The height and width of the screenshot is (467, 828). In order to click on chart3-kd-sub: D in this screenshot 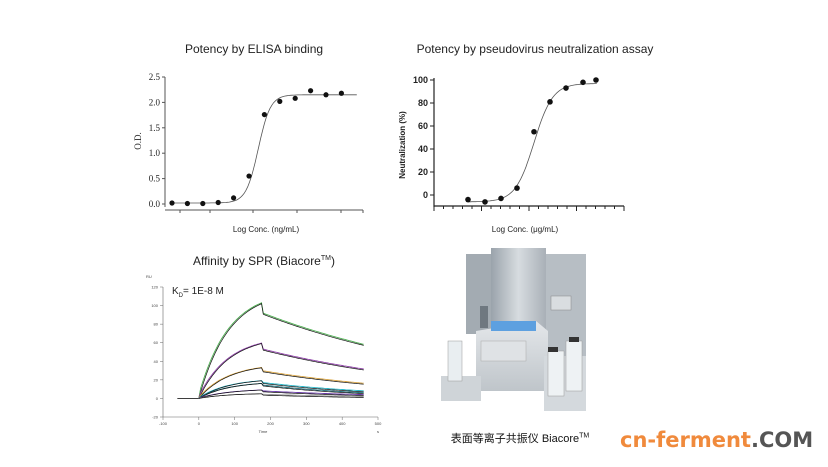, I will do `click(181, 296)`.